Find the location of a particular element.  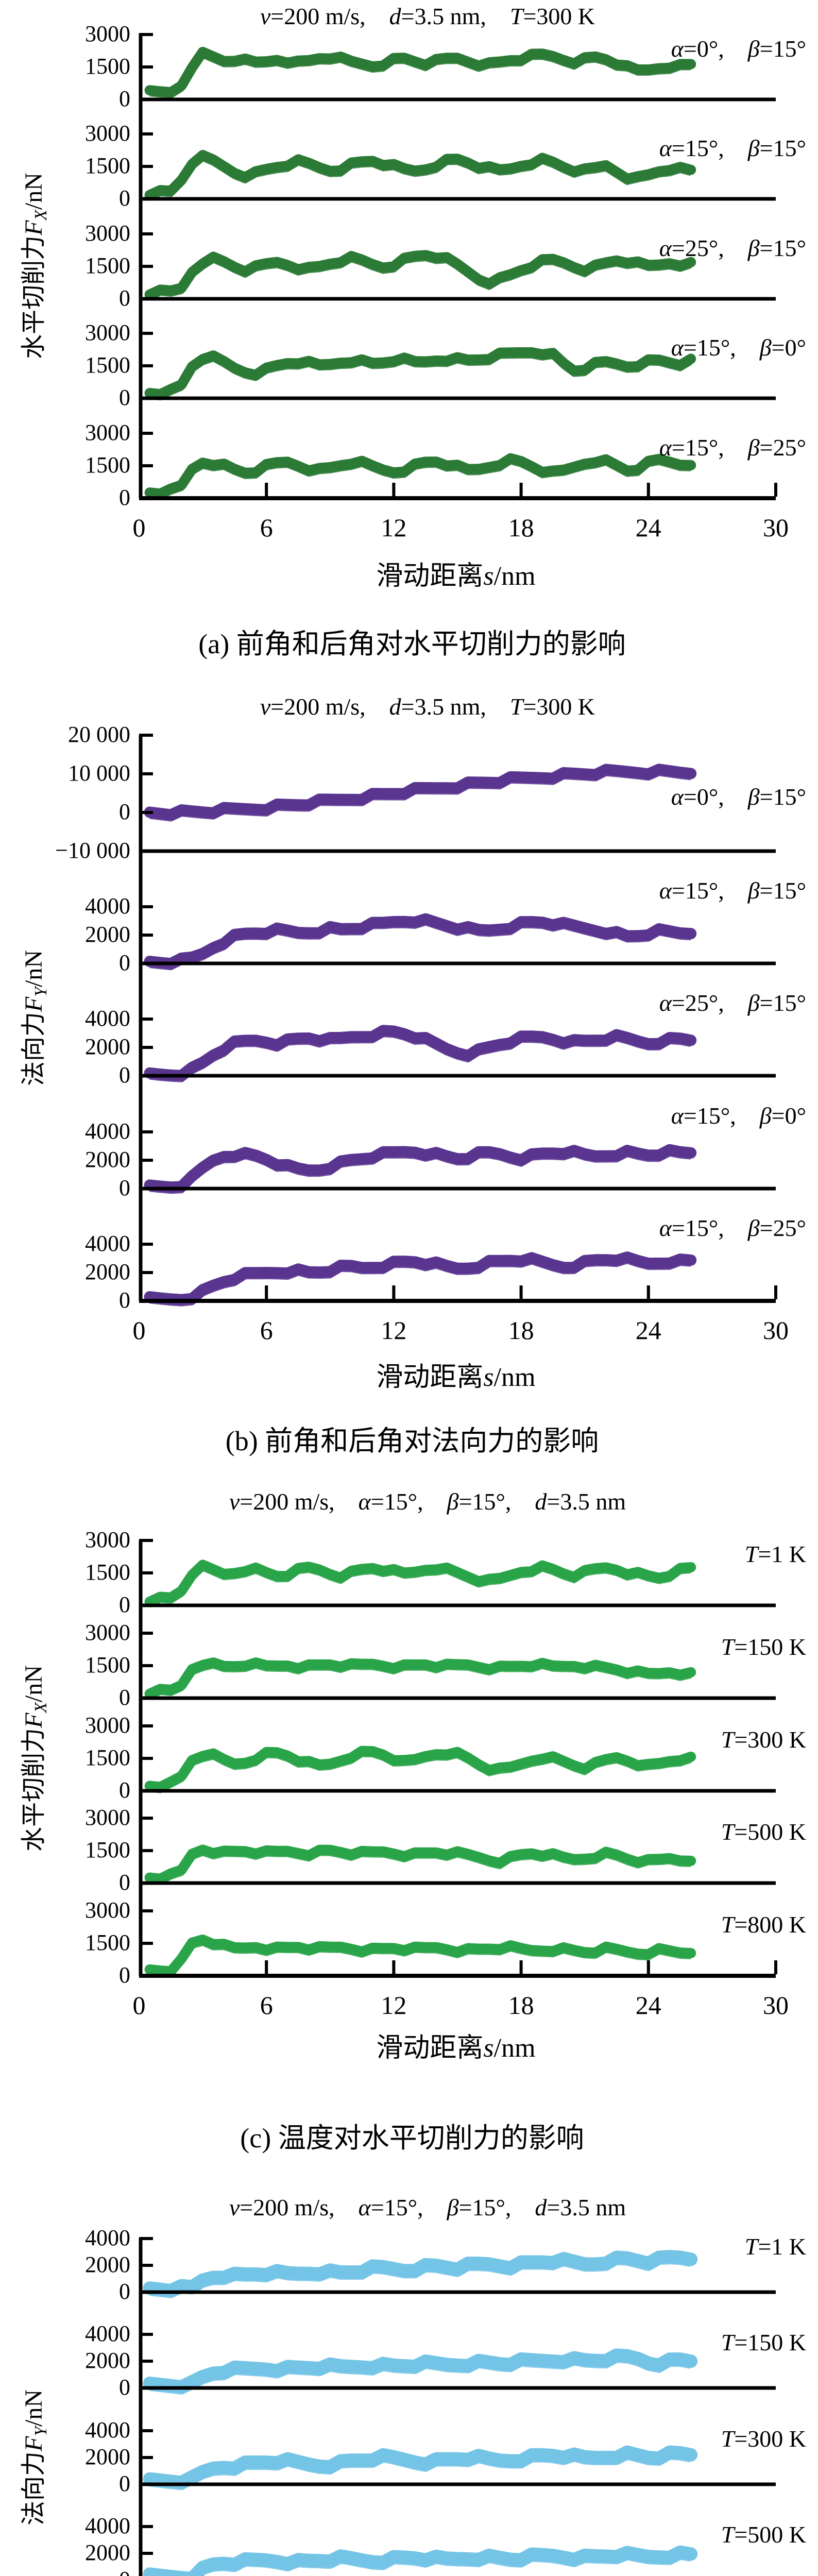

text-segment: =15°, is located at coordinates (722, 347).